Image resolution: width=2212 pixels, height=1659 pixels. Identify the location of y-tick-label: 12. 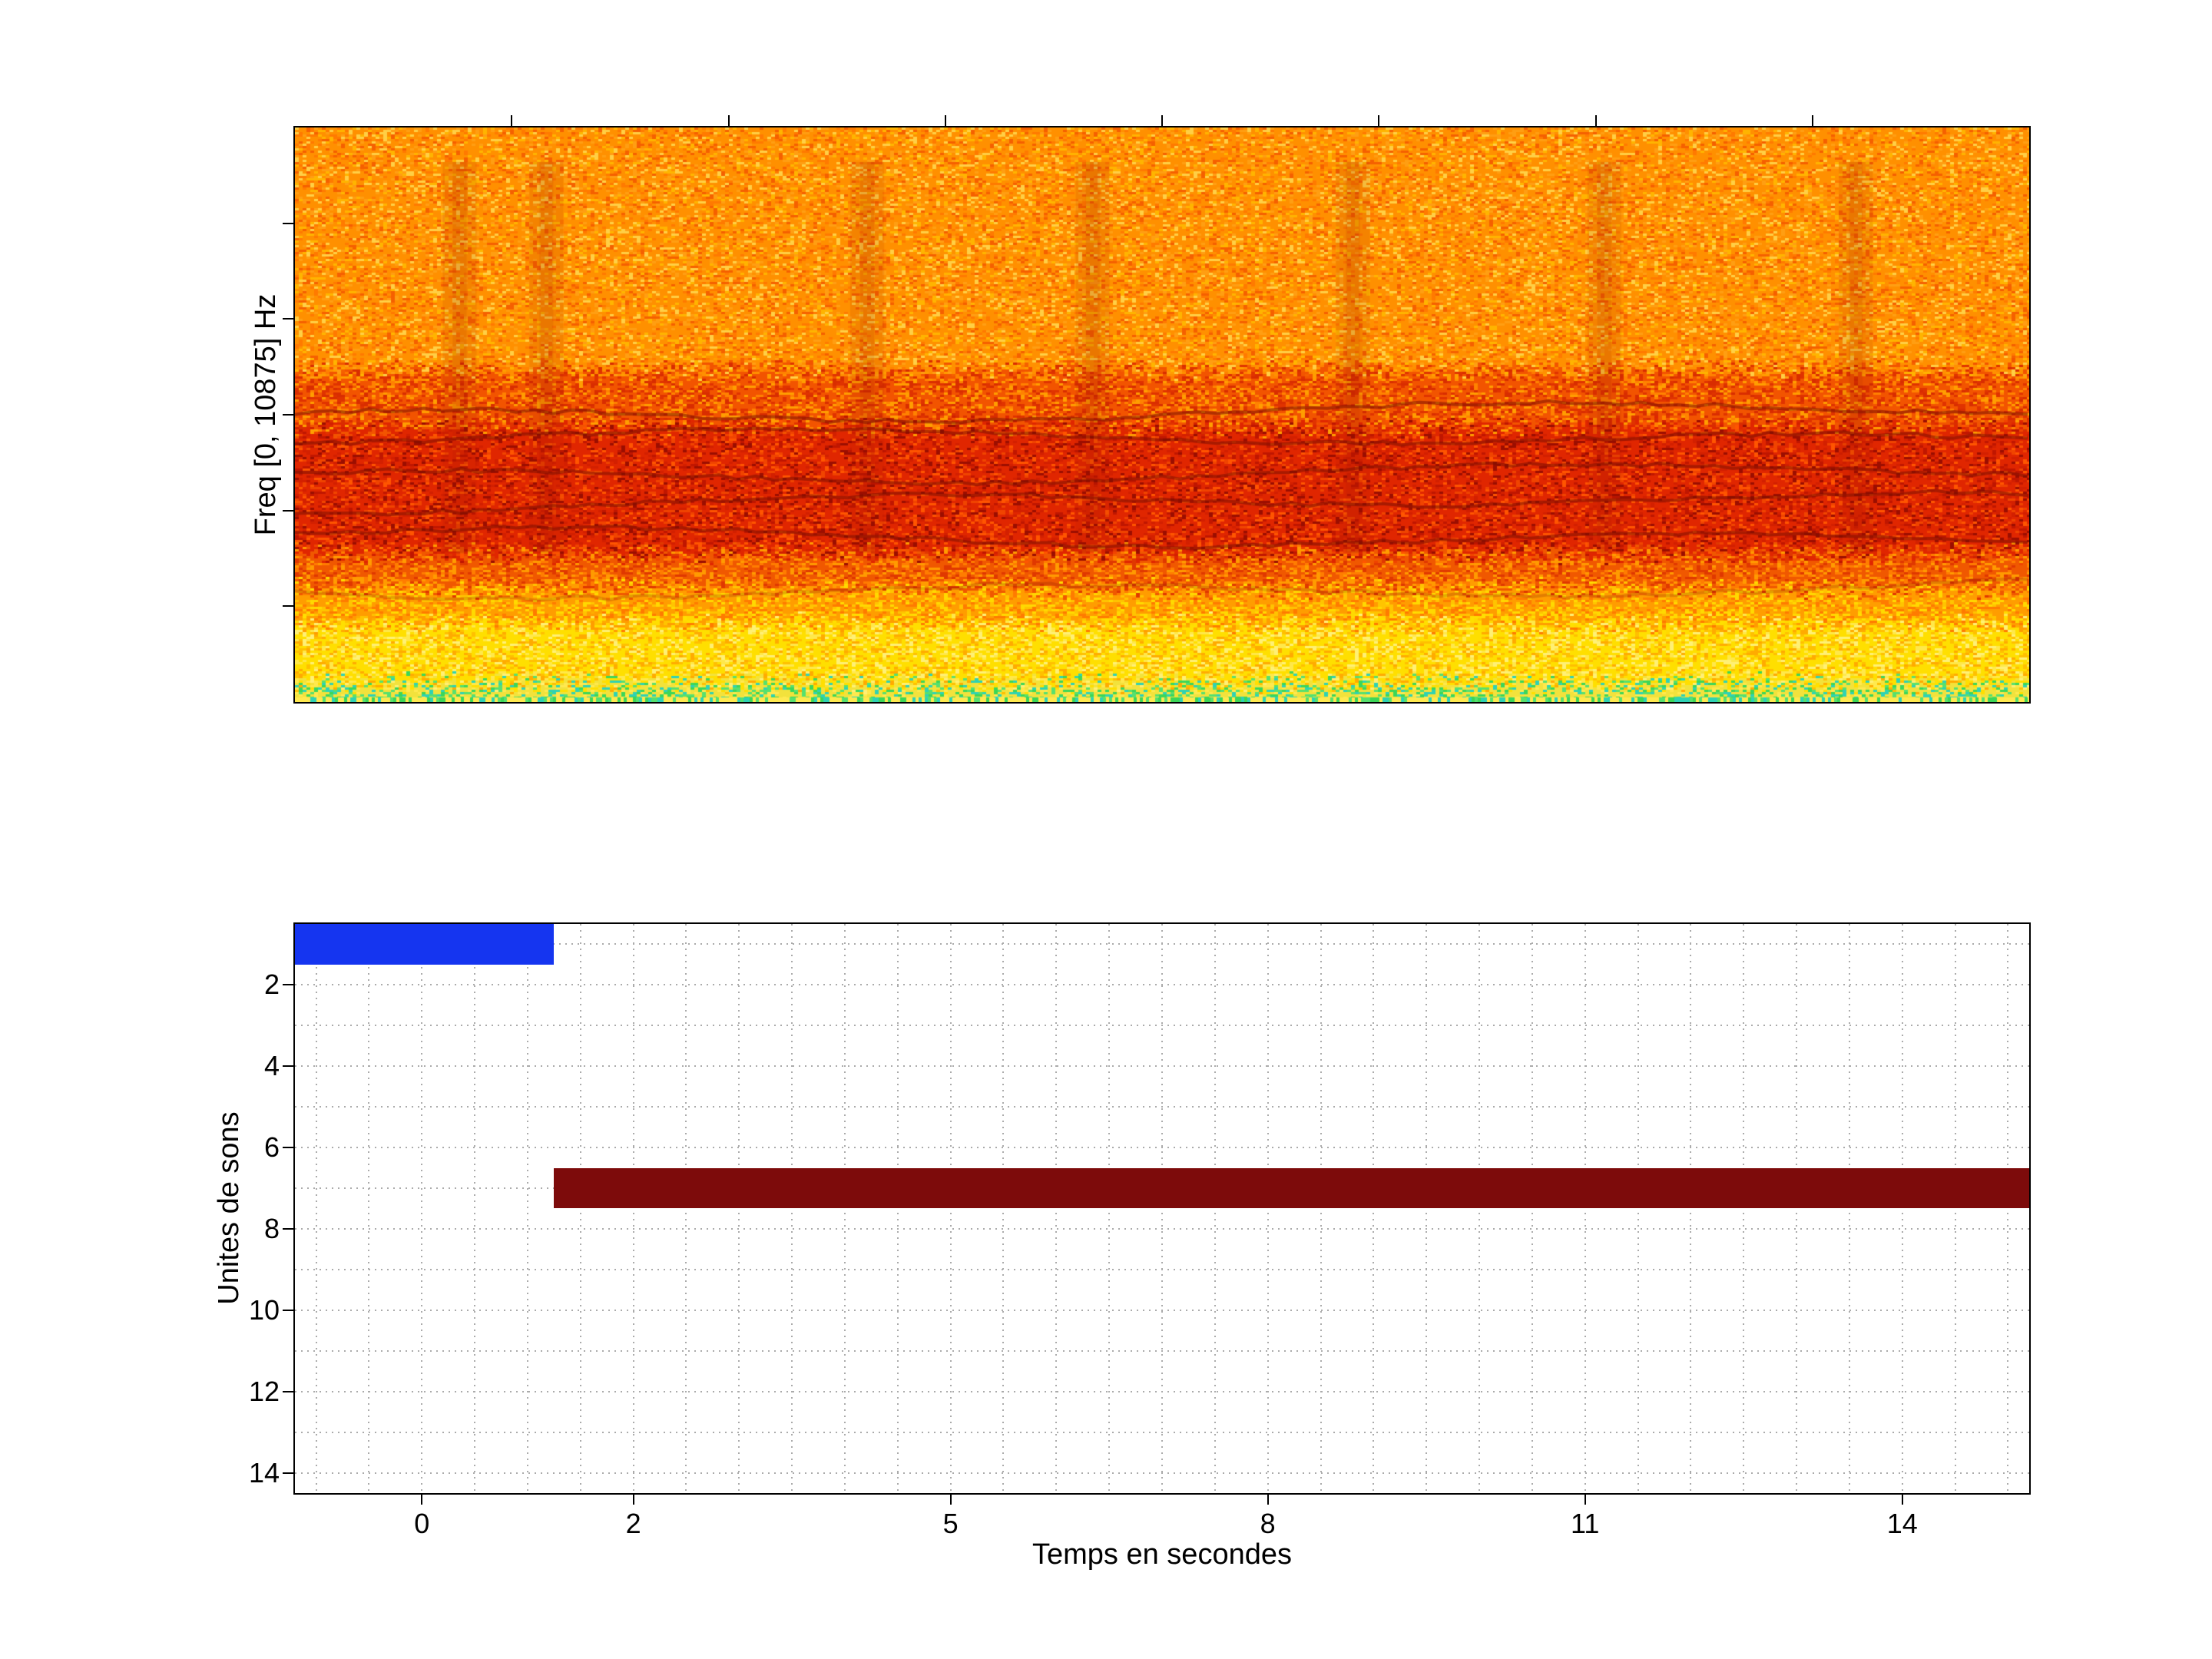
(264, 1391).